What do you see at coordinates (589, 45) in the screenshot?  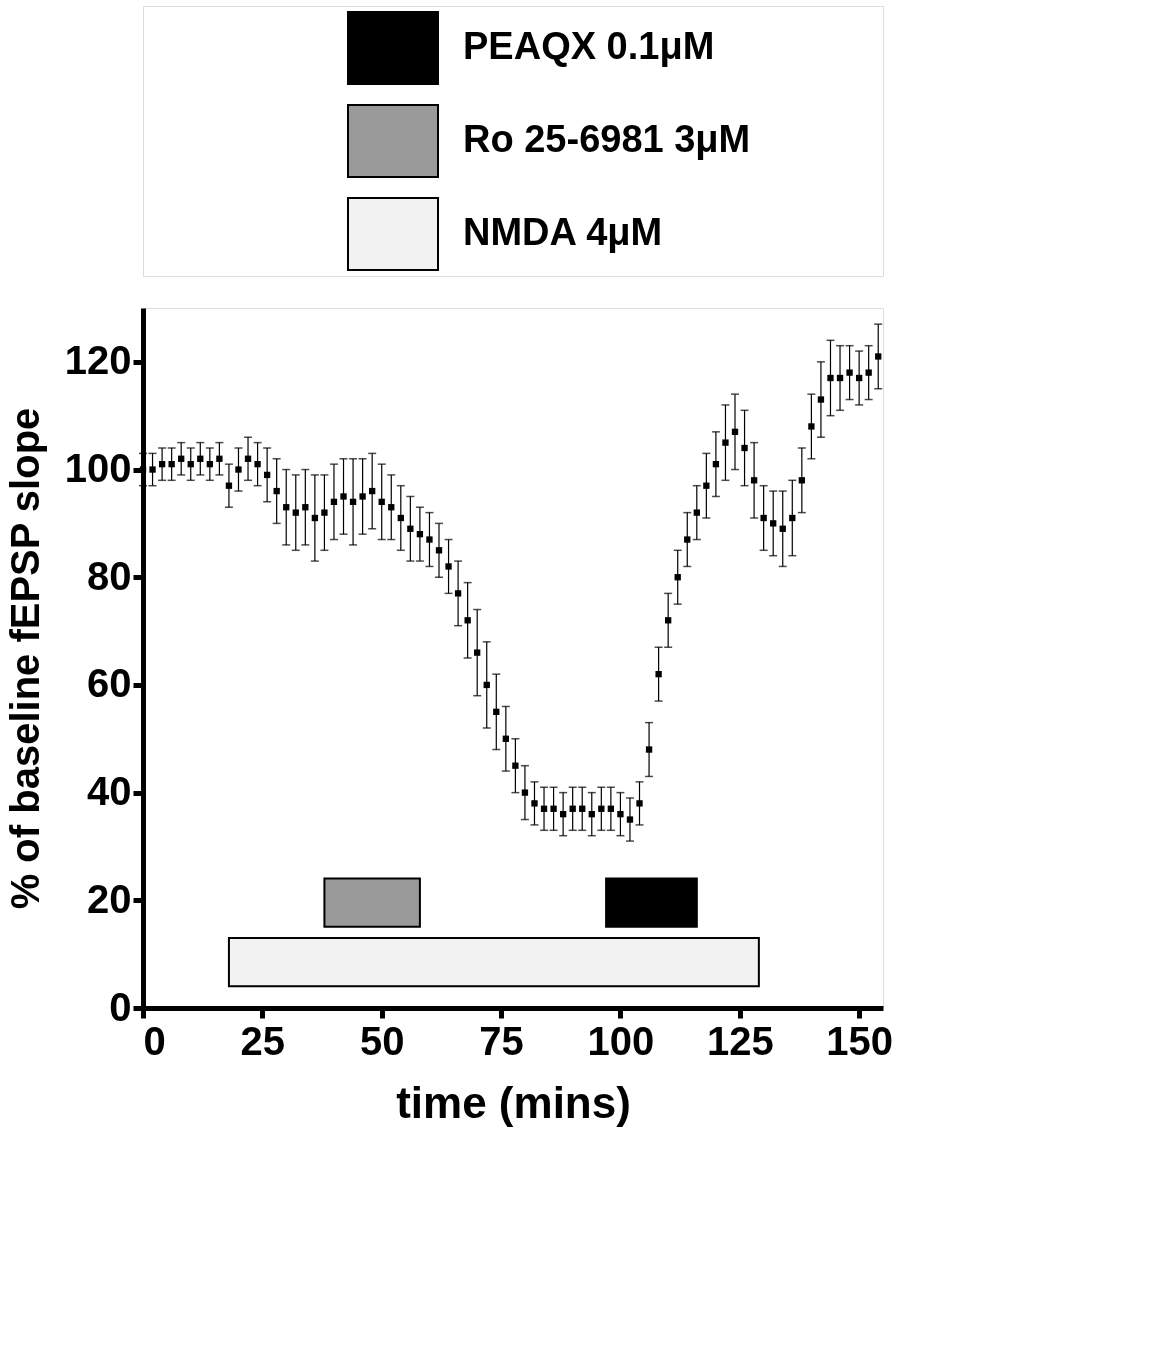 I see `legend-label: PEAQX 0.1μM` at bounding box center [589, 45].